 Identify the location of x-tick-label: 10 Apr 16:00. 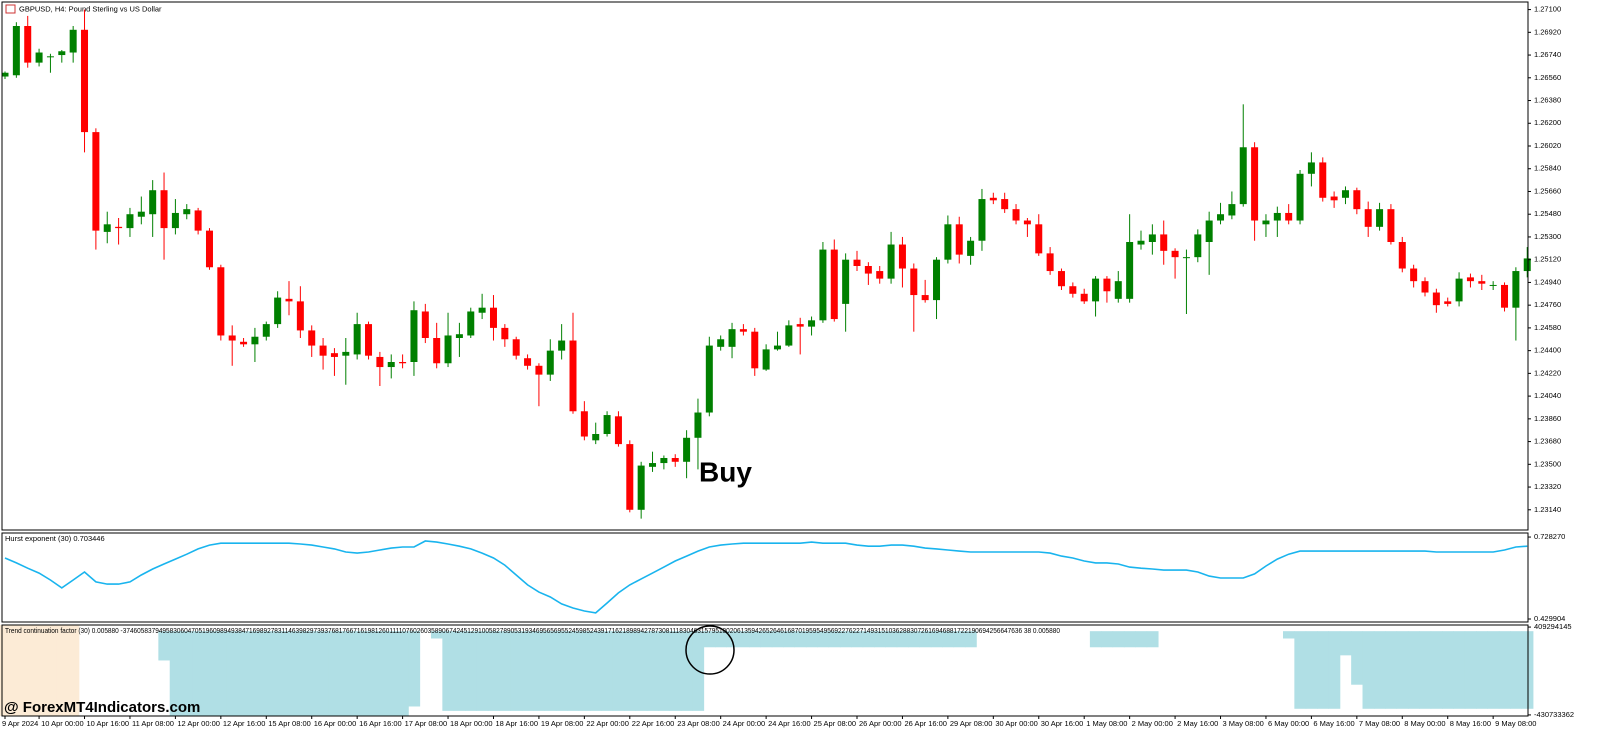
(108, 723).